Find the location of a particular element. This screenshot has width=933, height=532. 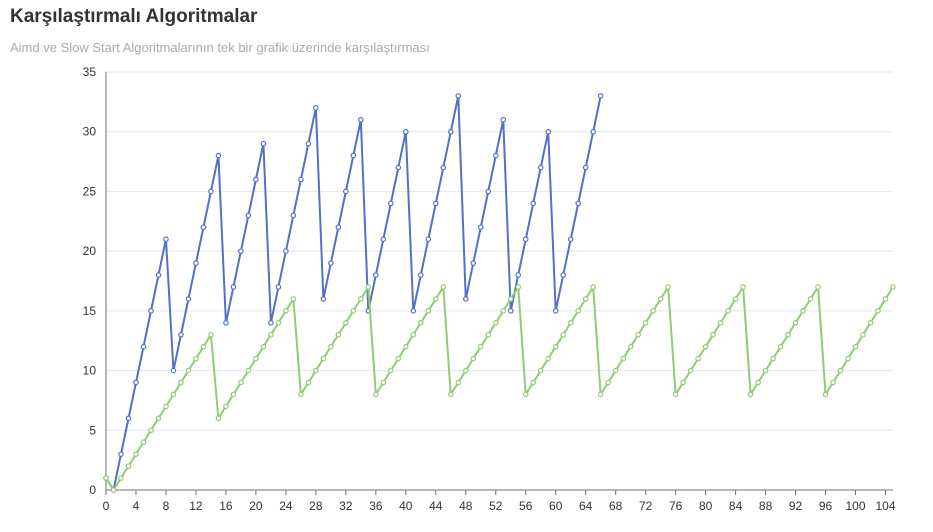

x-tick-label: 40 is located at coordinates (406, 506).